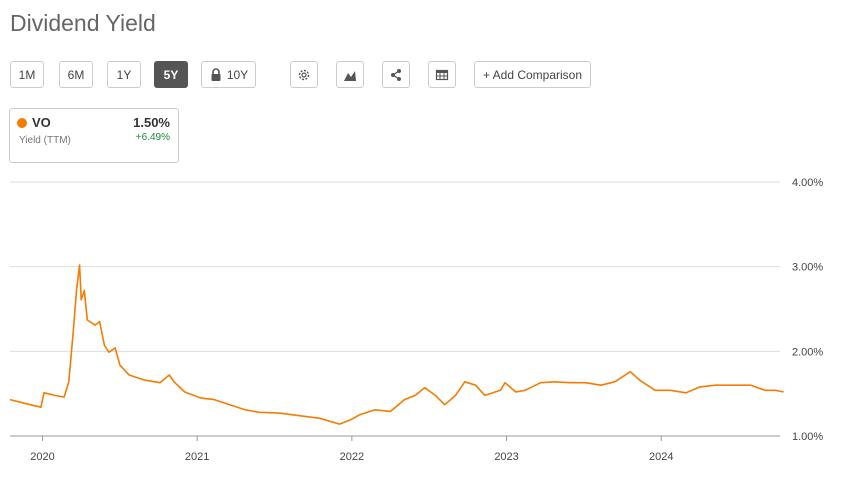 The width and height of the screenshot is (855, 478). I want to click on chart-icon, so click(350, 75).